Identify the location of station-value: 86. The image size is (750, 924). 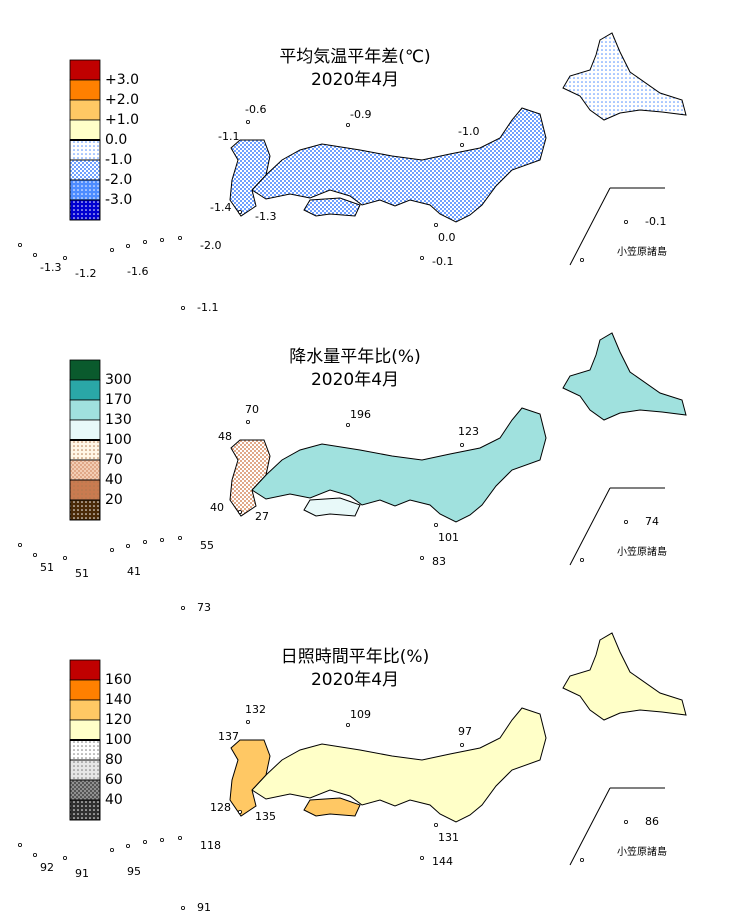
(652, 821).